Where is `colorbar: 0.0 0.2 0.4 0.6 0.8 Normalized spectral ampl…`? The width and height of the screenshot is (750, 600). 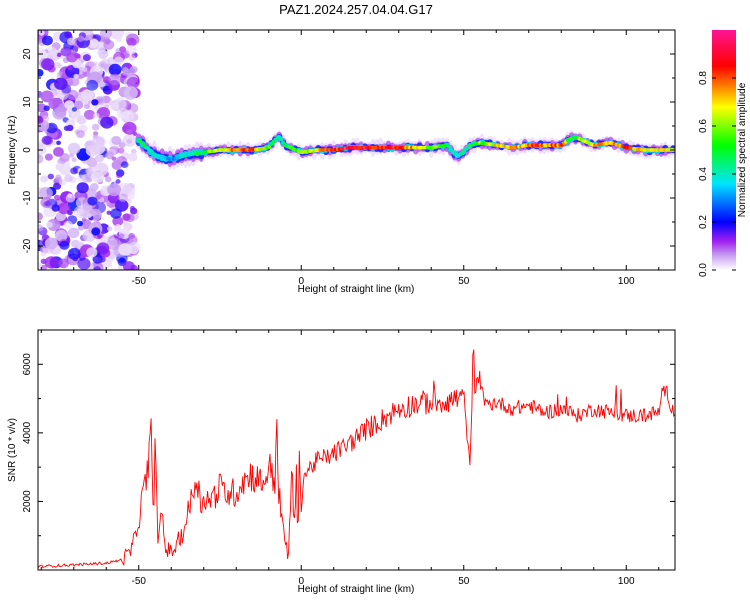 colorbar: 0.0 0.2 0.4 0.6 0.8 Normalized spectral ampl… is located at coordinates (723, 153).